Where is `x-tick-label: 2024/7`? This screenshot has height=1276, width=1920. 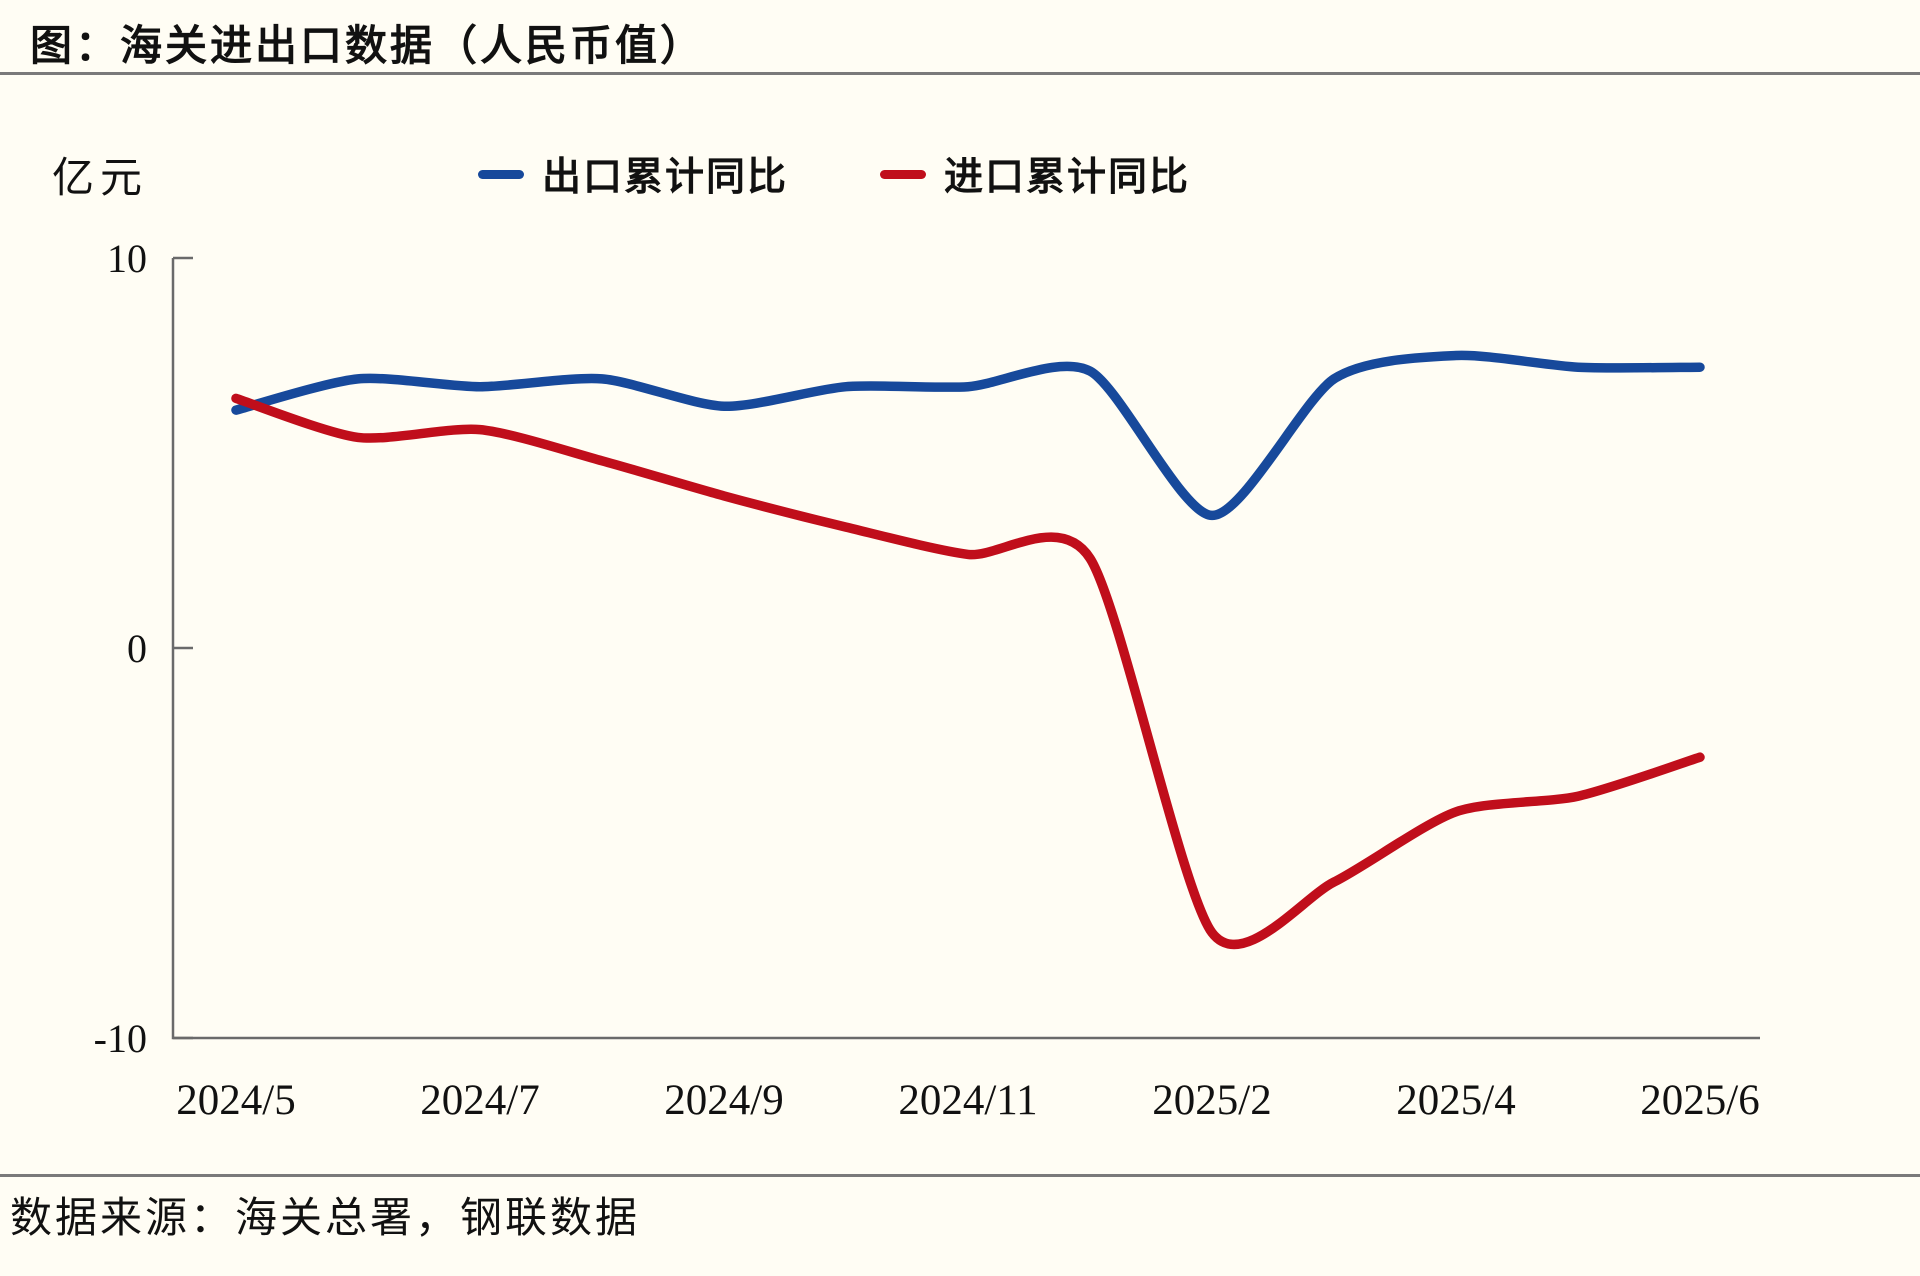 x-tick-label: 2024/7 is located at coordinates (479, 1100).